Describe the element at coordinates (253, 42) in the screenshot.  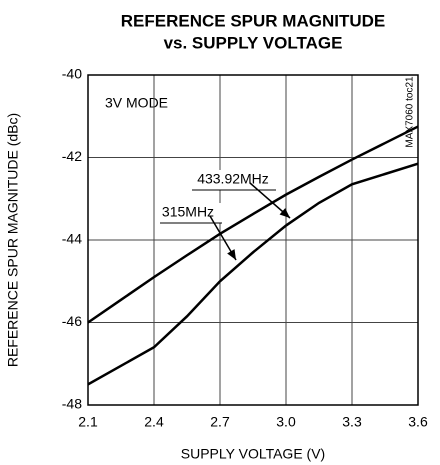
I see `chart-title: vs. SUPPLY VOLTAGE` at that location.